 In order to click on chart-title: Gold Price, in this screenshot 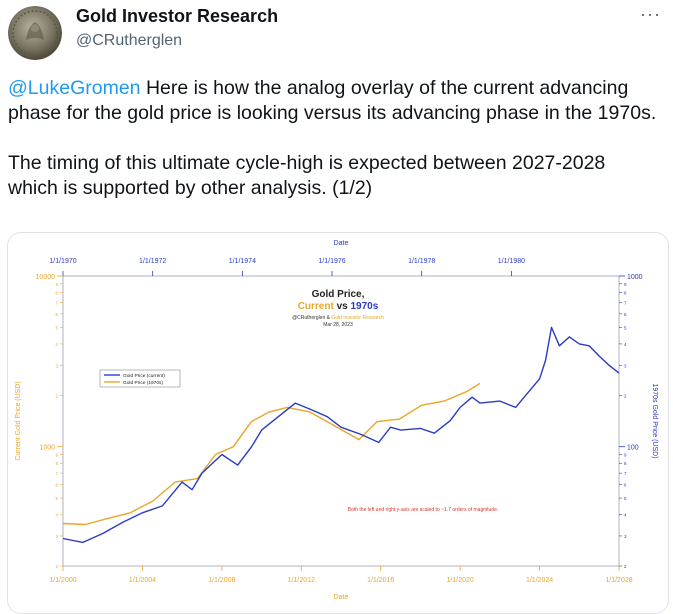, I will do `click(338, 294)`.